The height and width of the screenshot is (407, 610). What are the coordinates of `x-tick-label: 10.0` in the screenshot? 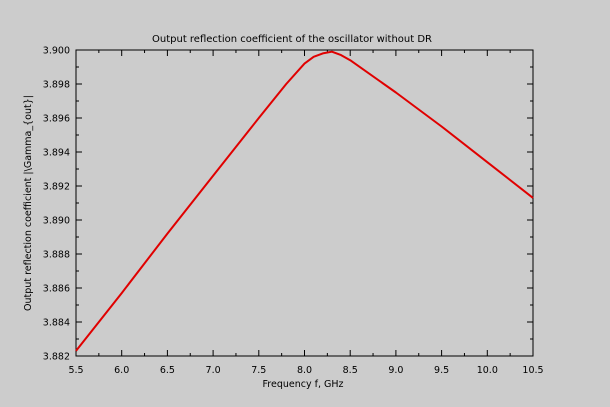 It's located at (487, 370).